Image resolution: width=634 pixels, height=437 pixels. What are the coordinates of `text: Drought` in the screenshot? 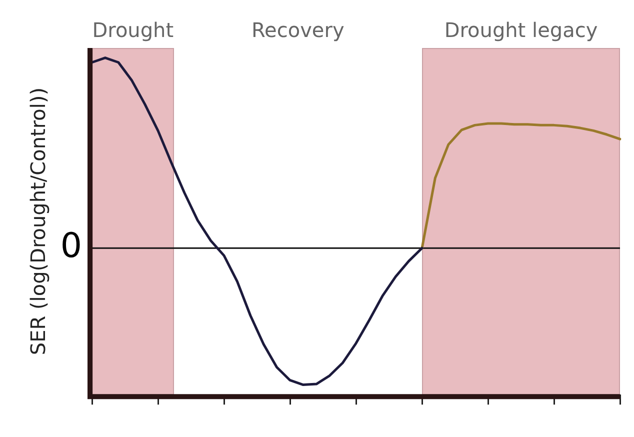 It's located at (133, 30).